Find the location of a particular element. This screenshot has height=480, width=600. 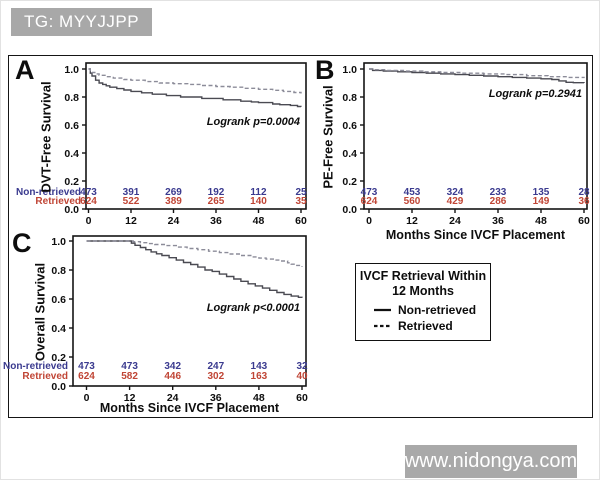

at-risk-value-B: 286 is located at coordinates (498, 201).